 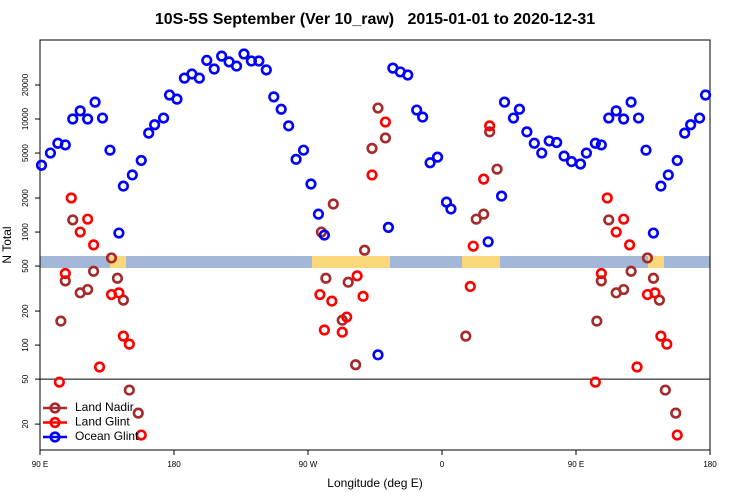 I want to click on x-tick-label: 0, so click(x=442, y=464).